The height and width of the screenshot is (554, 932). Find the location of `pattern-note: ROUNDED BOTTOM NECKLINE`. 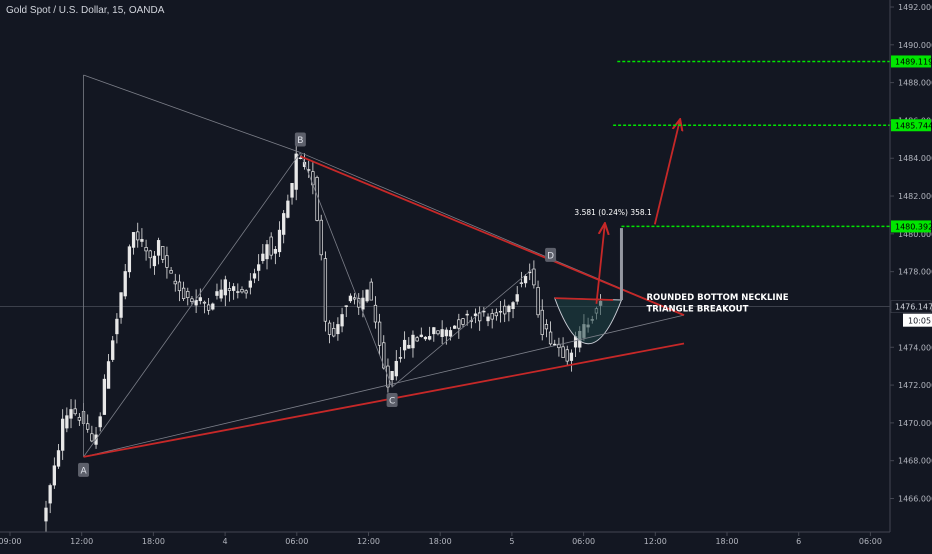

pattern-note: ROUNDED BOTTOM NECKLINE is located at coordinates (717, 298).